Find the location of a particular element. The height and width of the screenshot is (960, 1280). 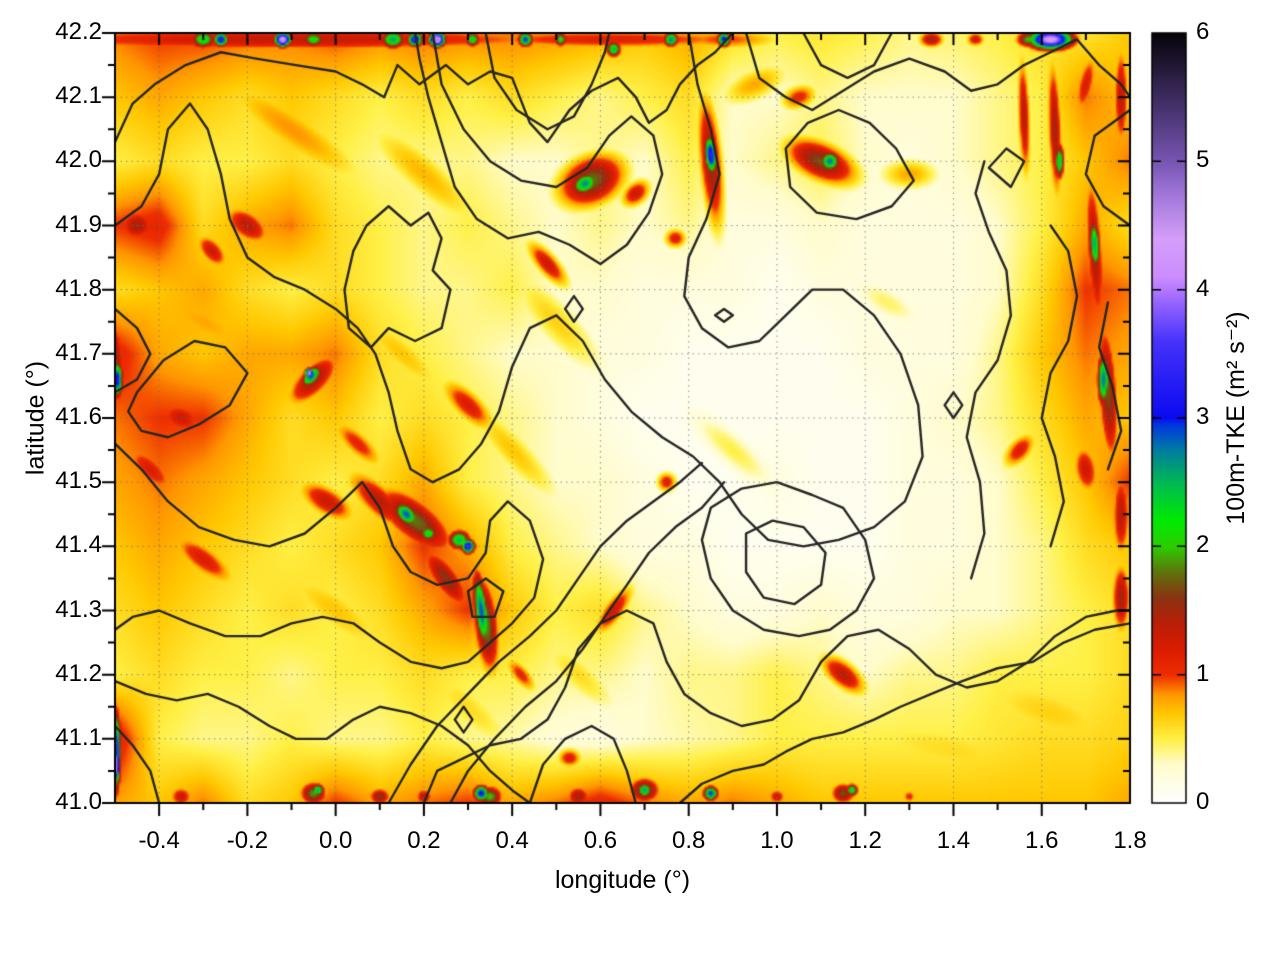

x-tick-label: -0.4 is located at coordinates (159, 840).